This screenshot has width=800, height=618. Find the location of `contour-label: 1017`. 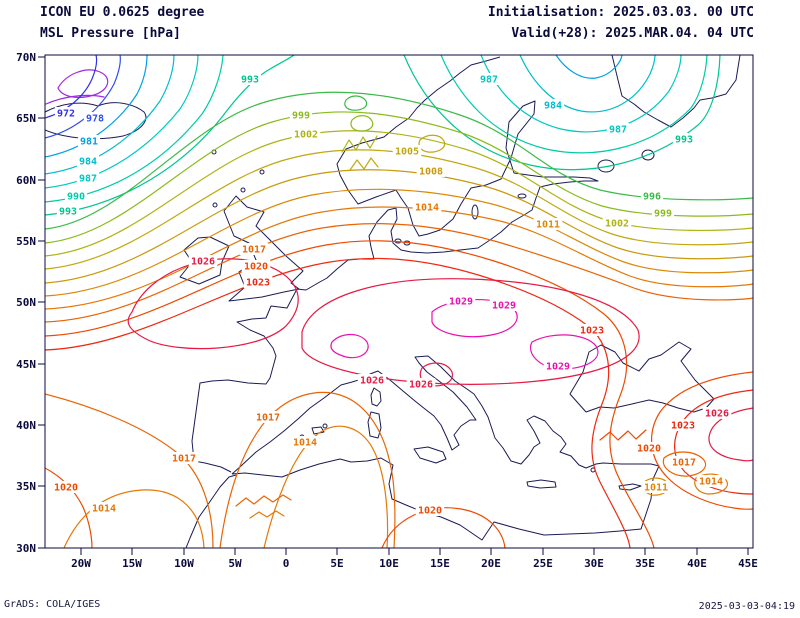

contour-label: 1017 is located at coordinates (268, 418).